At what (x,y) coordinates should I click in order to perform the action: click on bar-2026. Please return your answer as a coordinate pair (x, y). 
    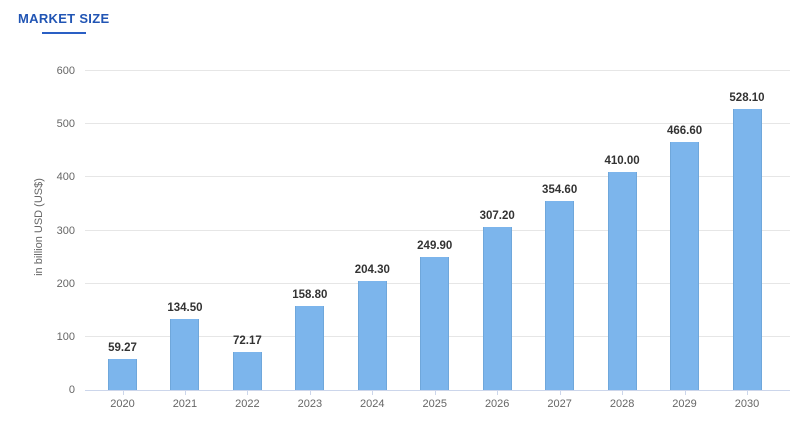
    Looking at the image, I should click on (497, 308).